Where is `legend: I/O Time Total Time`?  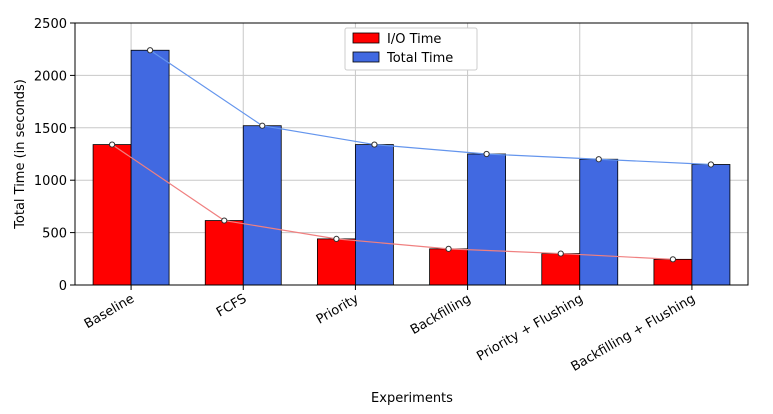 legend: I/O Time Total Time is located at coordinates (411, 49).